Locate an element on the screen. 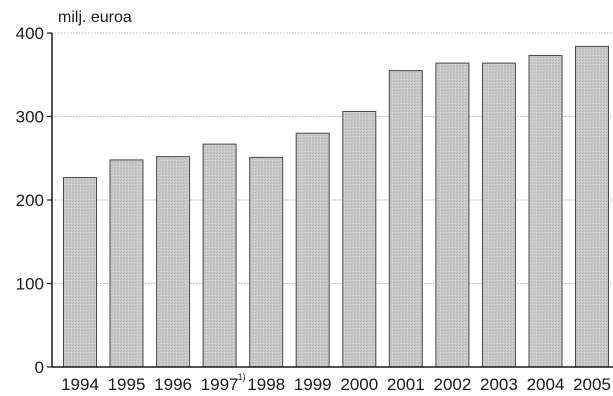 The image size is (613, 396). bar-1998 is located at coordinates (266, 262).